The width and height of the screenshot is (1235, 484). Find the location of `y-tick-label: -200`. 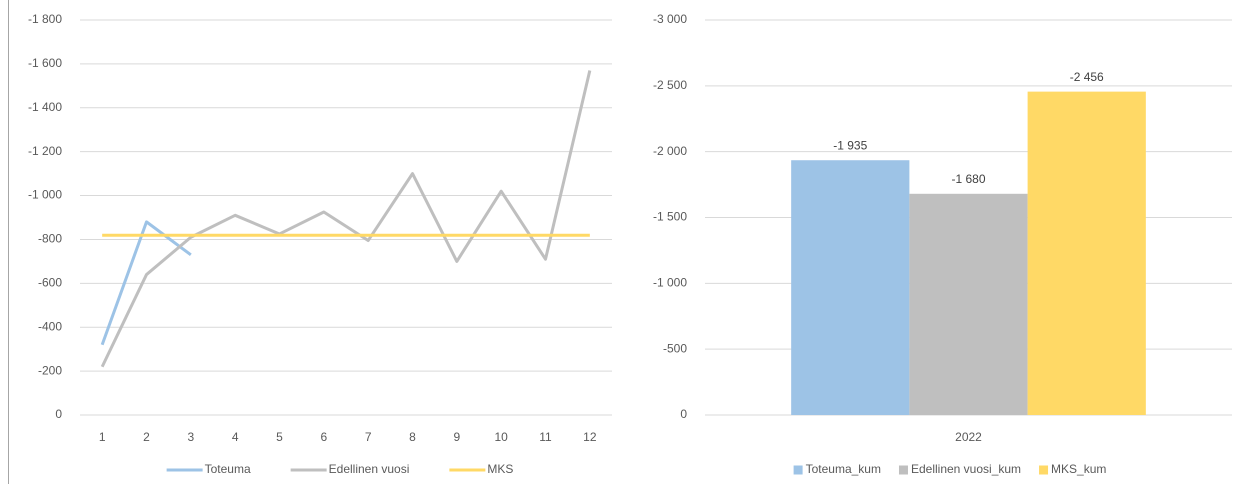

y-tick-label: -200 is located at coordinates (50, 370).